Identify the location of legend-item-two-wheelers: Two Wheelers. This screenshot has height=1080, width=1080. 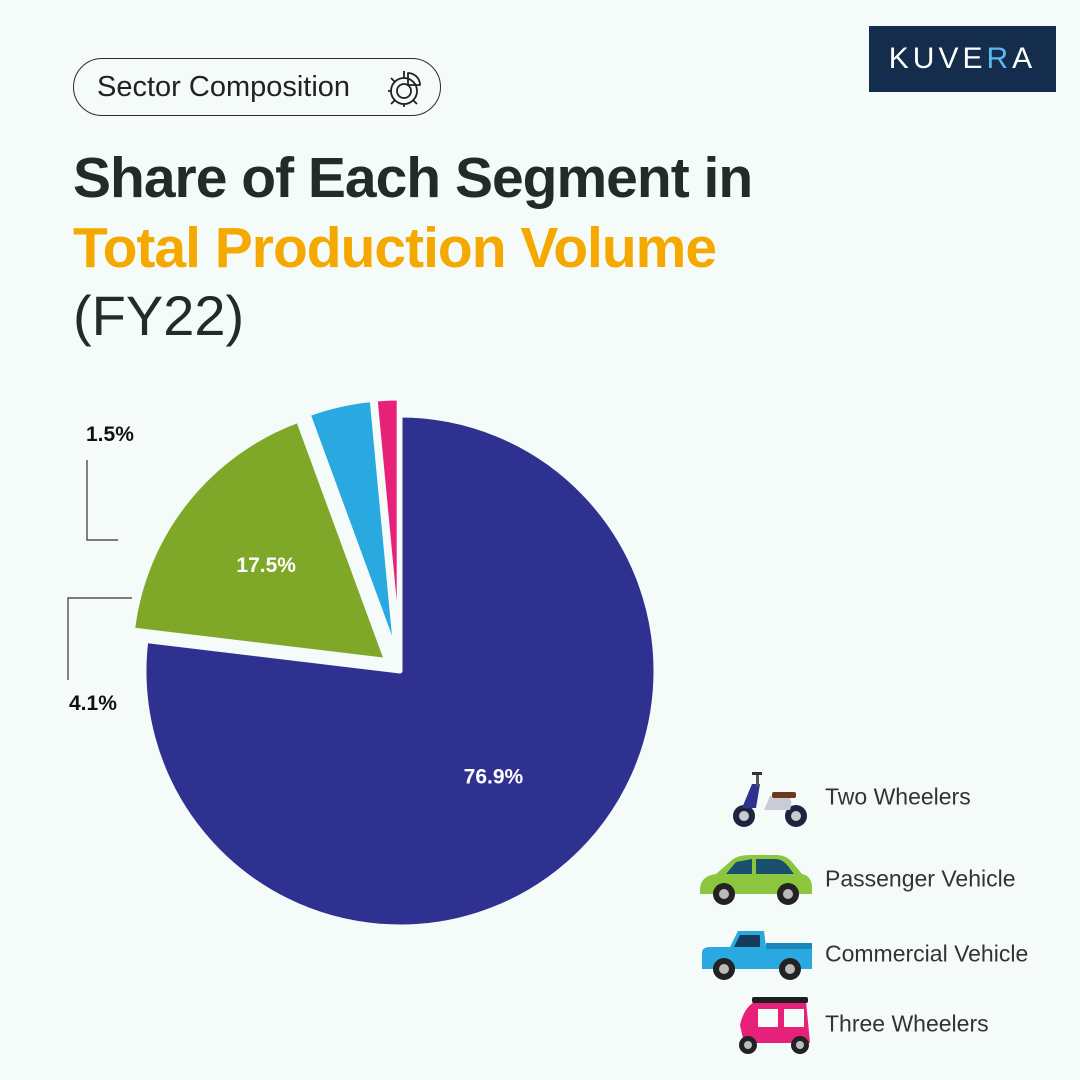
(884, 797).